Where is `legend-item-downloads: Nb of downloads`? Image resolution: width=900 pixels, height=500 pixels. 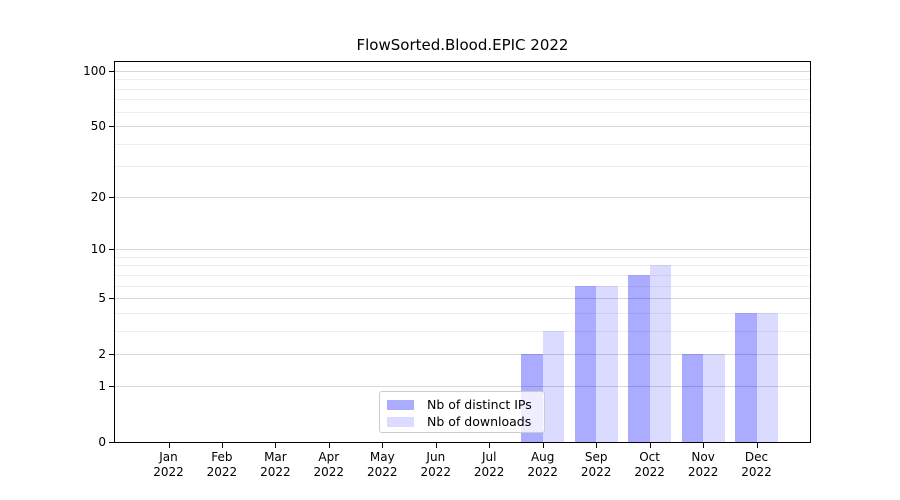 legend-item-downloads: Nb of downloads is located at coordinates (465, 421).